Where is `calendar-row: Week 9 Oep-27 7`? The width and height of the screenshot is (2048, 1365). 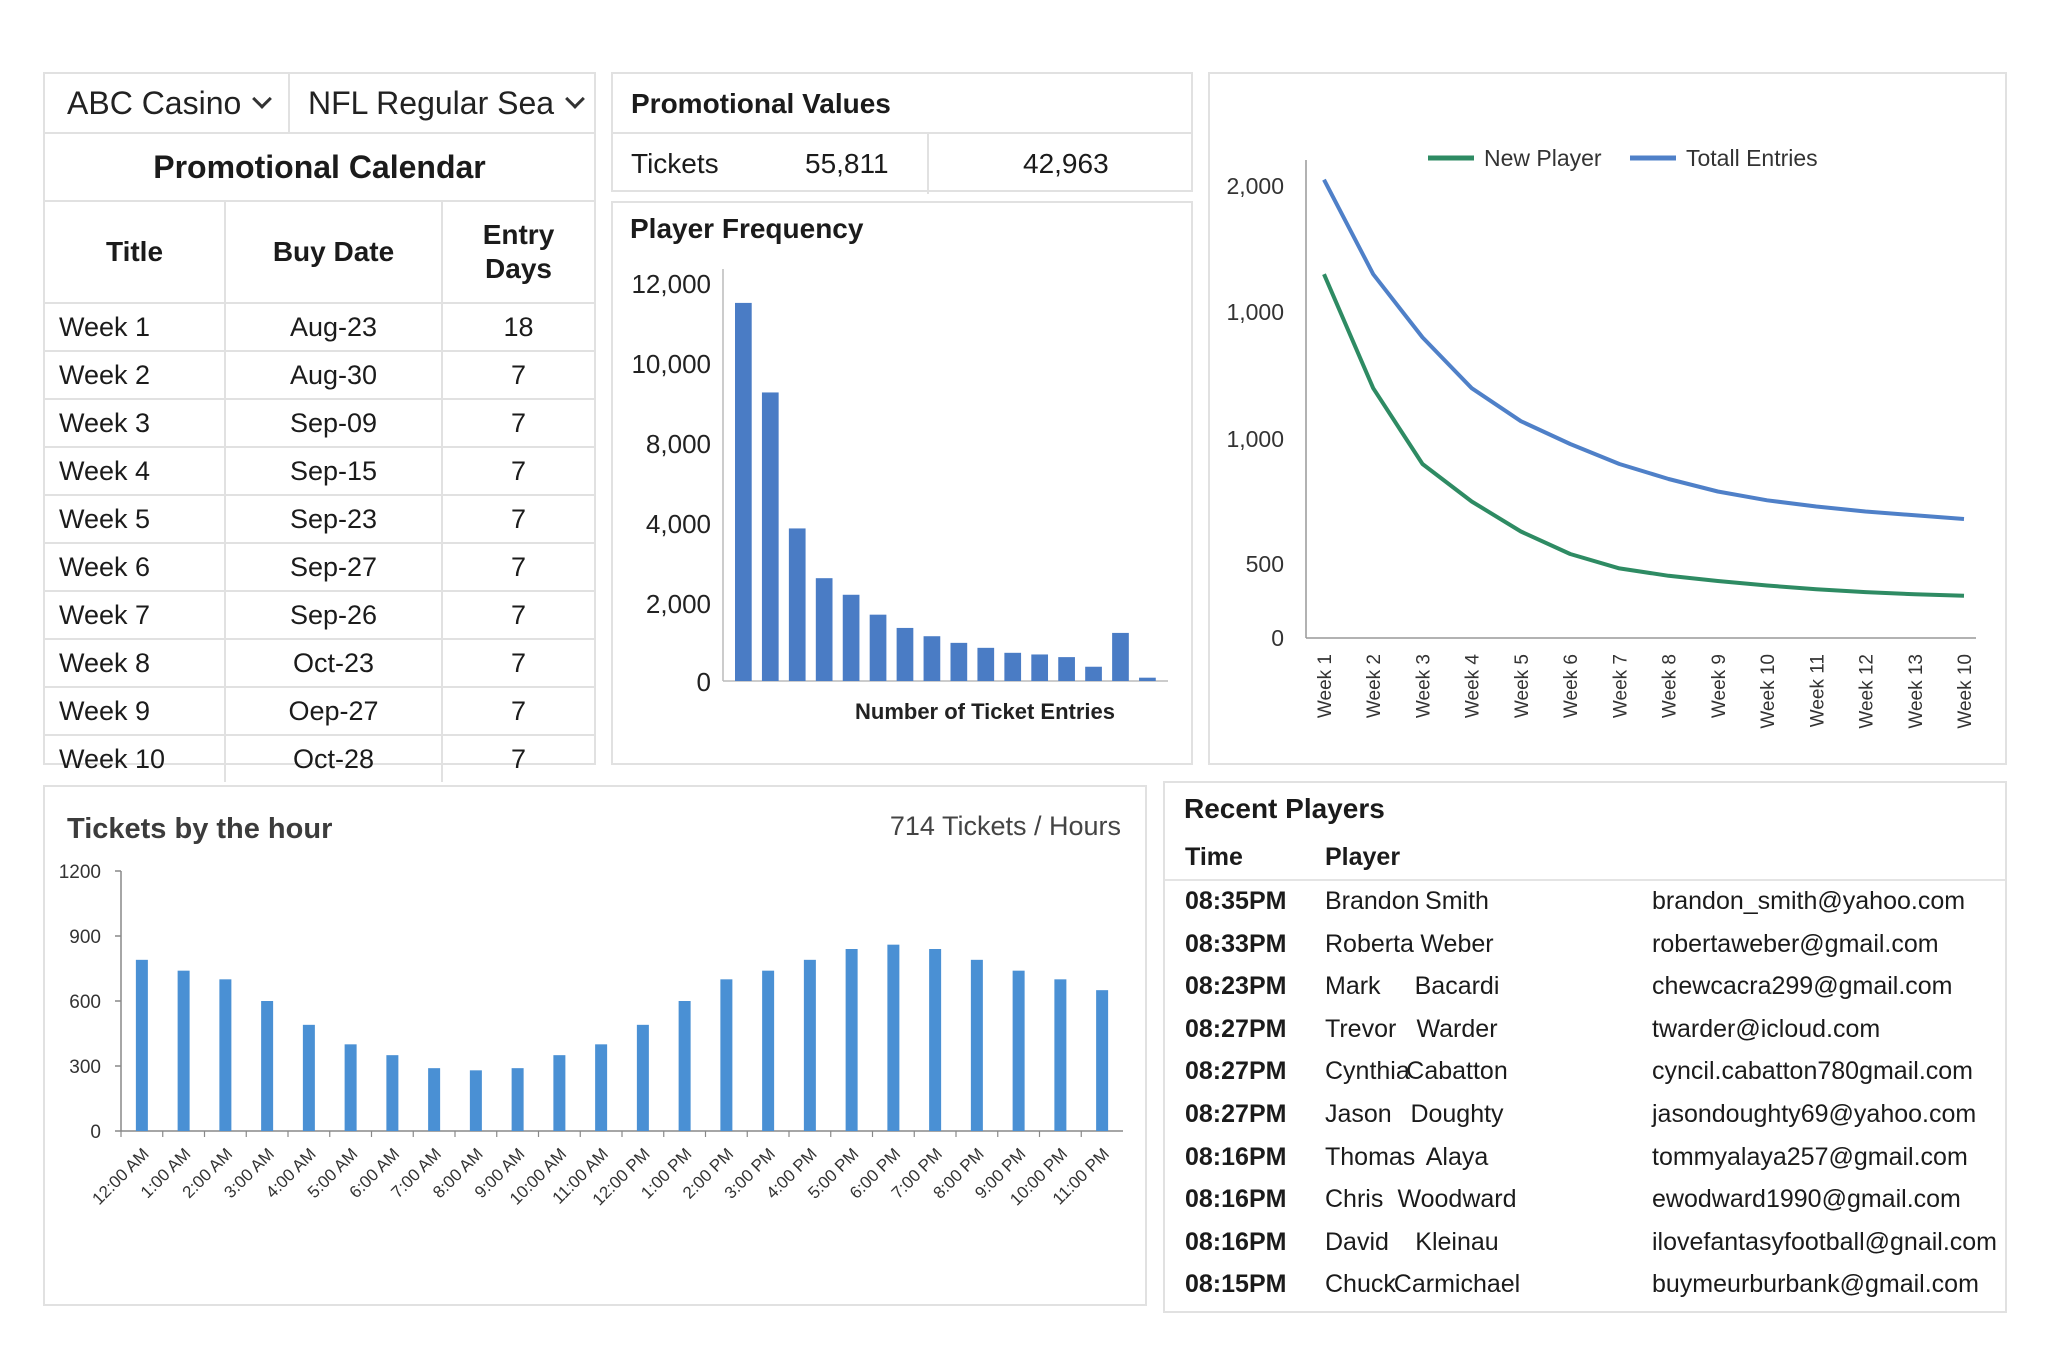
calendar-row: Week 9 Oep-27 7 is located at coordinates (319, 711).